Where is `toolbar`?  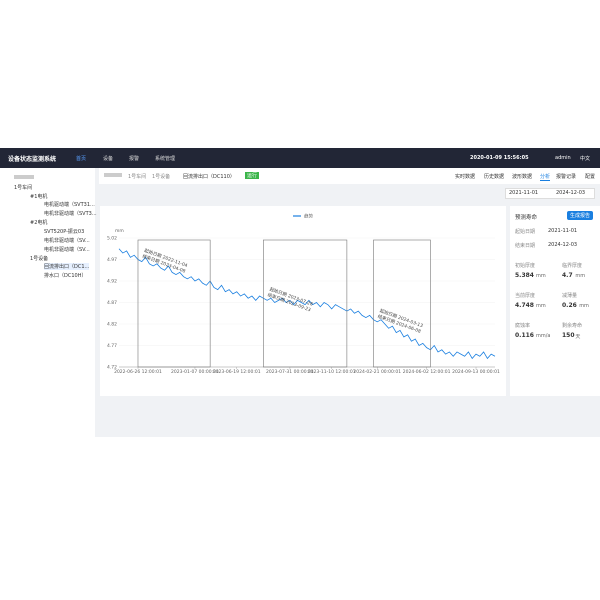
toolbar is located at coordinates (349, 176).